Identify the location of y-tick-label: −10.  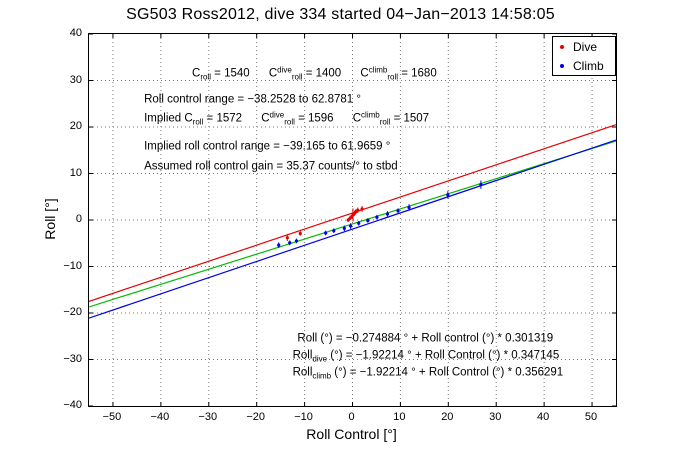
(72, 265).